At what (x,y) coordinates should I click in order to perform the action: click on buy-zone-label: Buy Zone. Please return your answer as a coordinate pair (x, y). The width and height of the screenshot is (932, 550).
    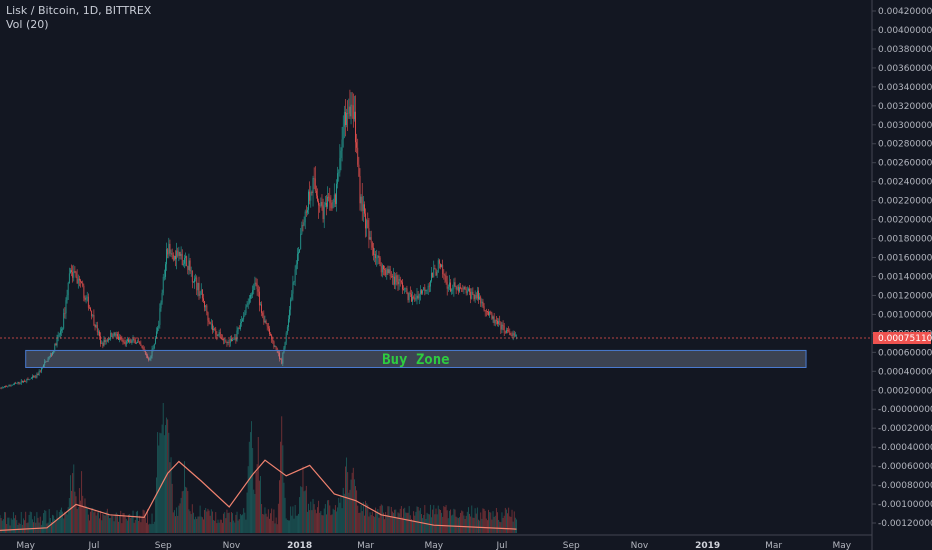
    Looking at the image, I should click on (415, 360).